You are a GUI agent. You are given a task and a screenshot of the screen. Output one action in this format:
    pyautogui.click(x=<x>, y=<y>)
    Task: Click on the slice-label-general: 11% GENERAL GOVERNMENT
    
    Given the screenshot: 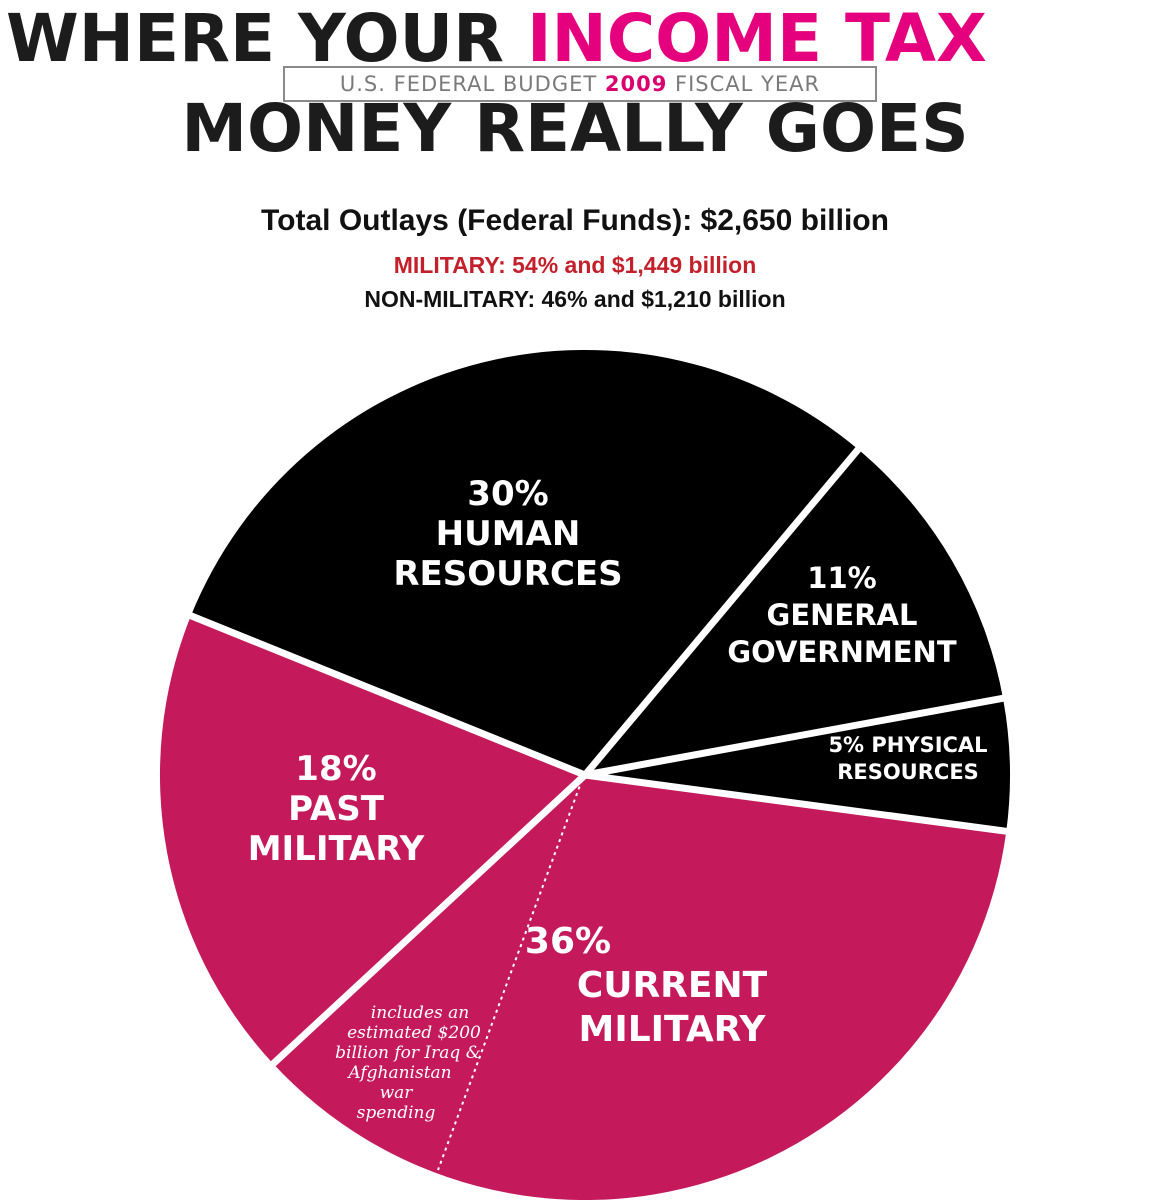 What is the action you would take?
    pyautogui.click(x=841, y=615)
    